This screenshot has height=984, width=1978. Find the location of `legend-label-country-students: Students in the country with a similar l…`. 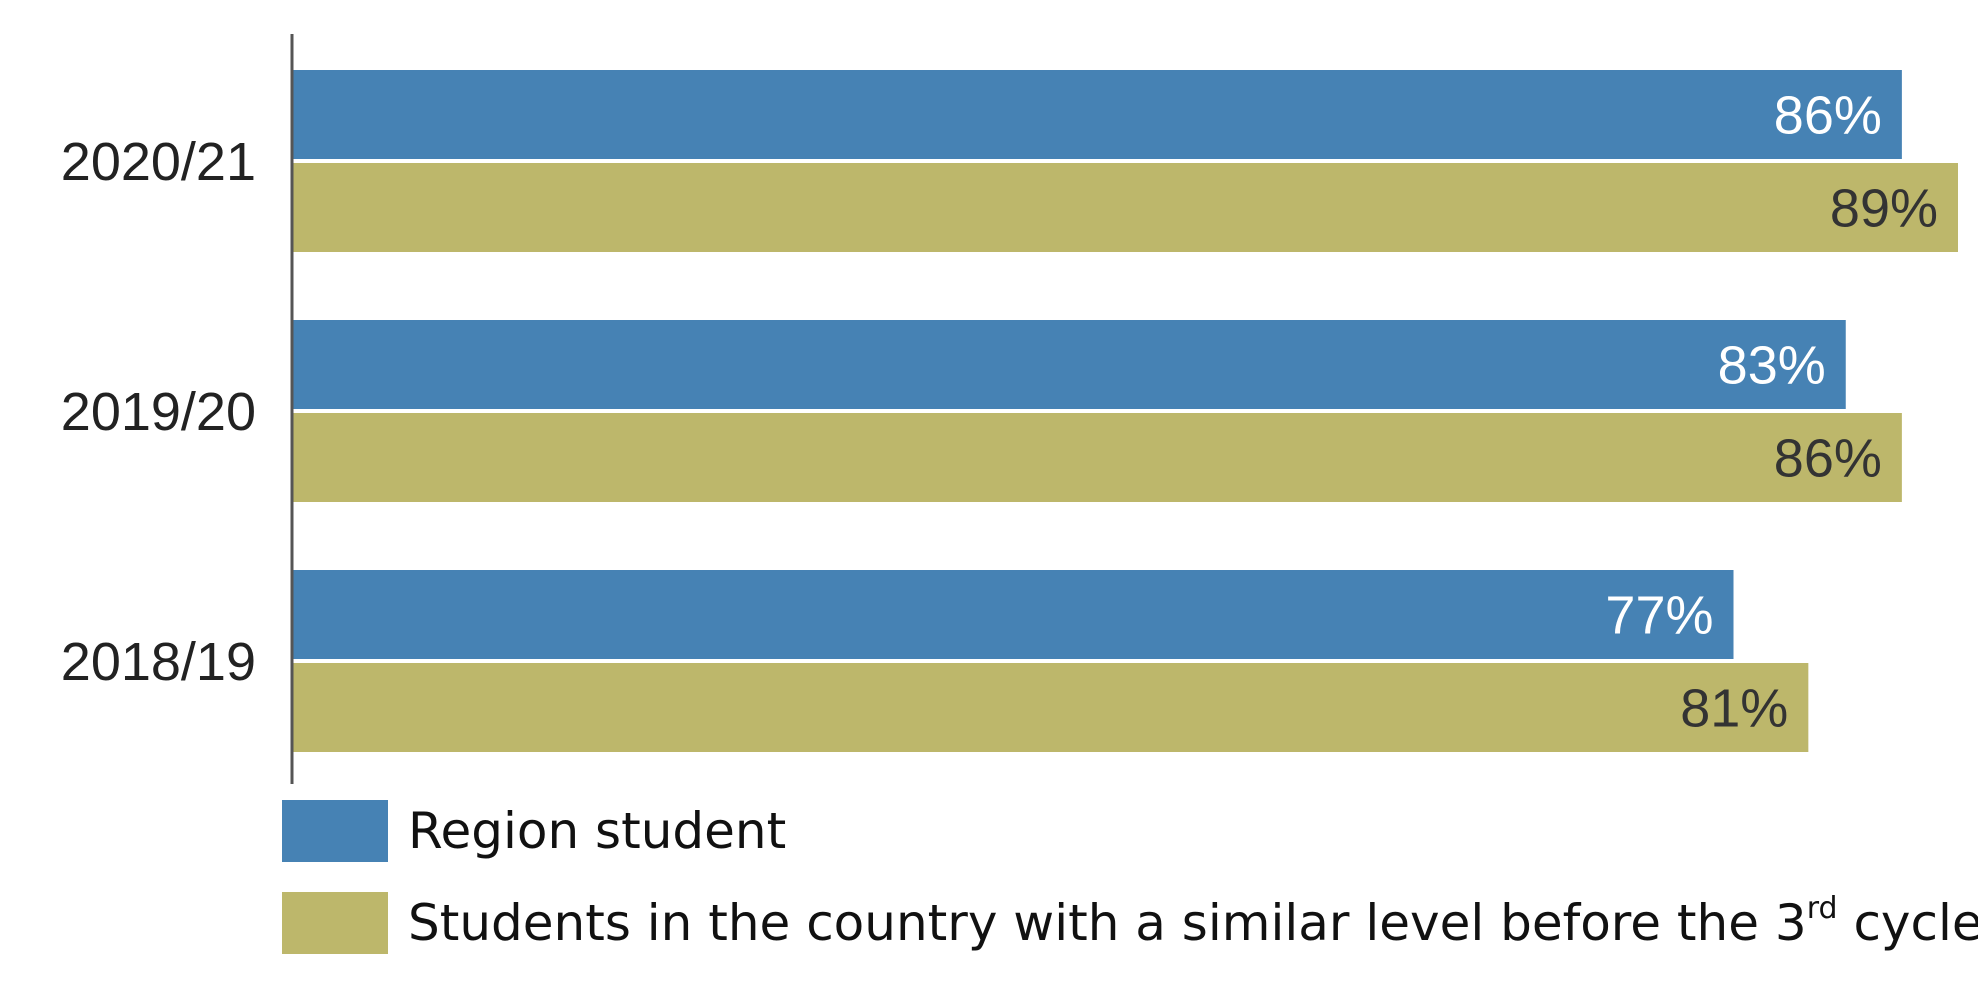

legend-label-country-students: Students in the country with a similar l… is located at coordinates (1193, 923).